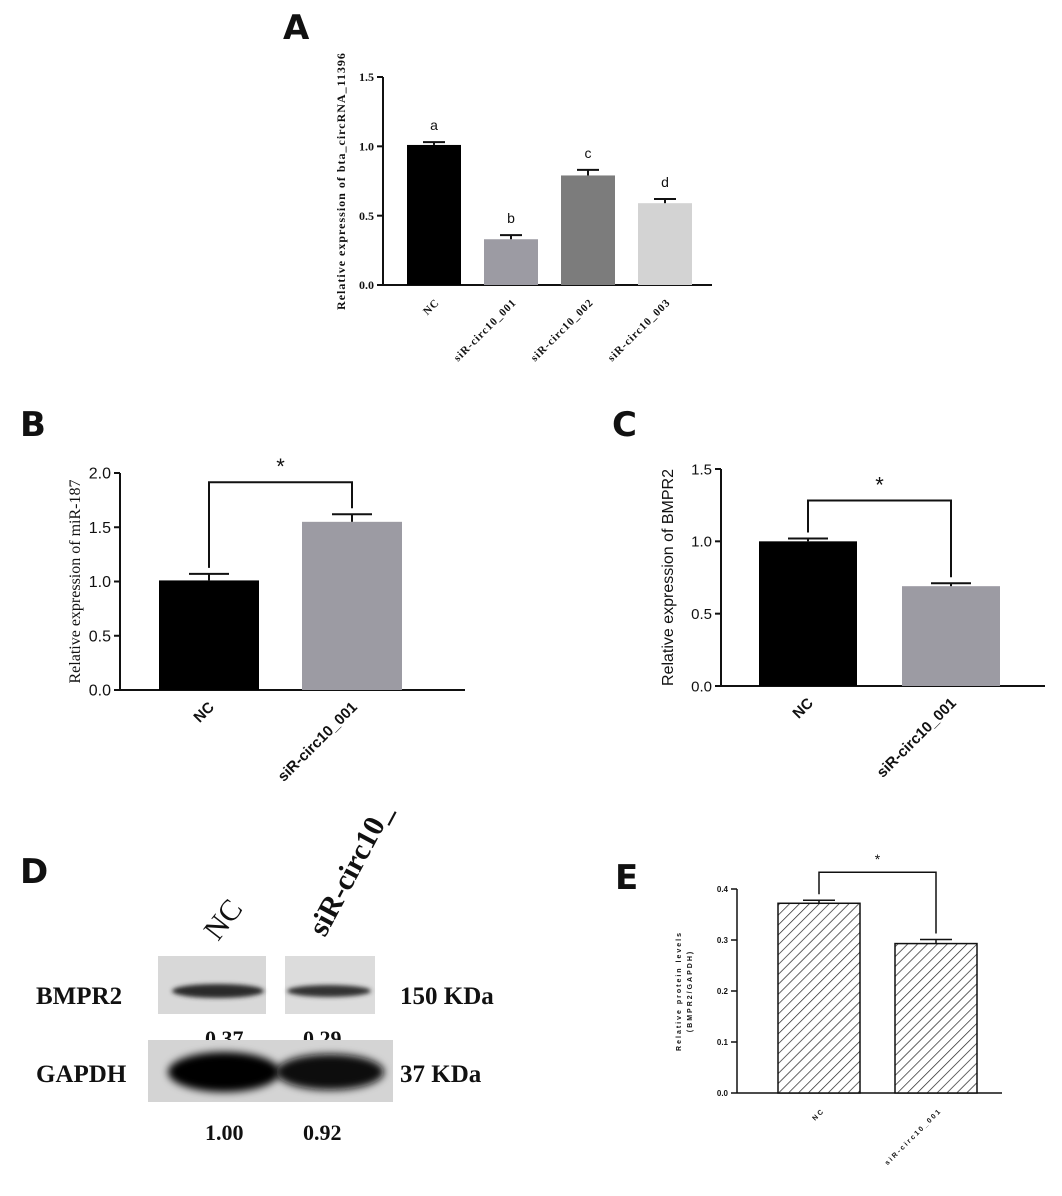 The width and height of the screenshot is (1062, 1196). What do you see at coordinates (224, 1072) in the screenshot?
I see `gapdh-band-nc` at bounding box center [224, 1072].